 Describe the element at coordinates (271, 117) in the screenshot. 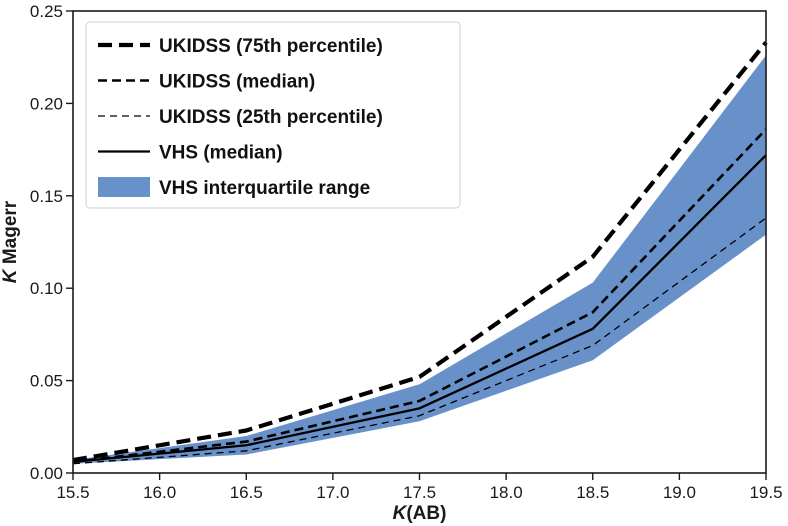

I see `legend-label: UKIDSS (25th percentile)` at that location.